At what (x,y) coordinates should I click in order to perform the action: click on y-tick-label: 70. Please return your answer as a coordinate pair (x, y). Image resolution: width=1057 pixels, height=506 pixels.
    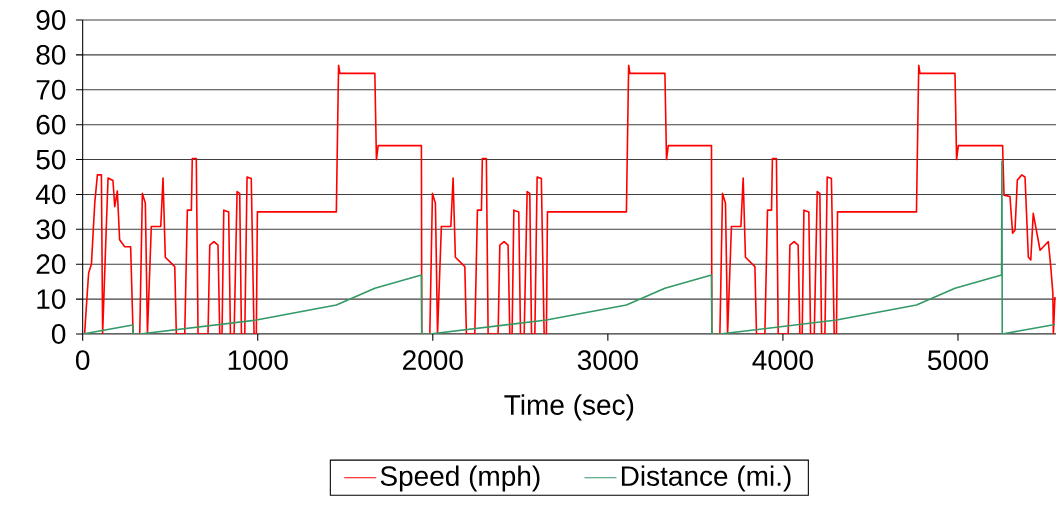
    Looking at the image, I should click on (51, 89).